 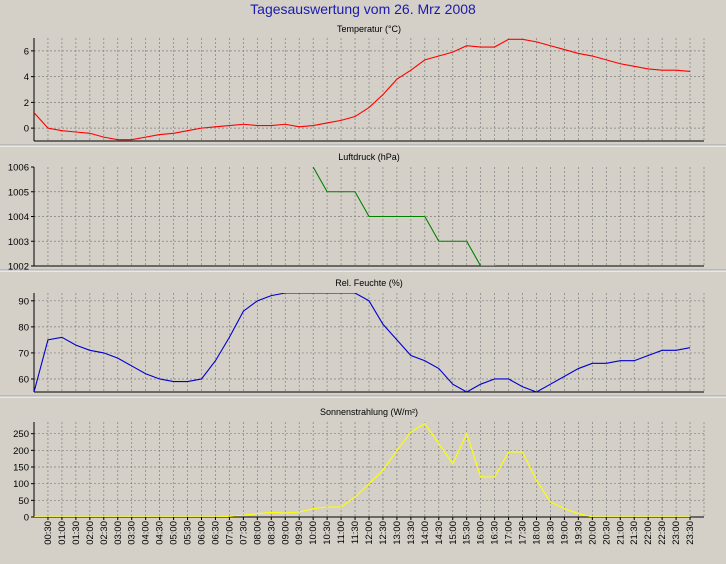 What do you see at coordinates (509, 533) in the screenshot?
I see `x-tick-label: 17:00` at bounding box center [509, 533].